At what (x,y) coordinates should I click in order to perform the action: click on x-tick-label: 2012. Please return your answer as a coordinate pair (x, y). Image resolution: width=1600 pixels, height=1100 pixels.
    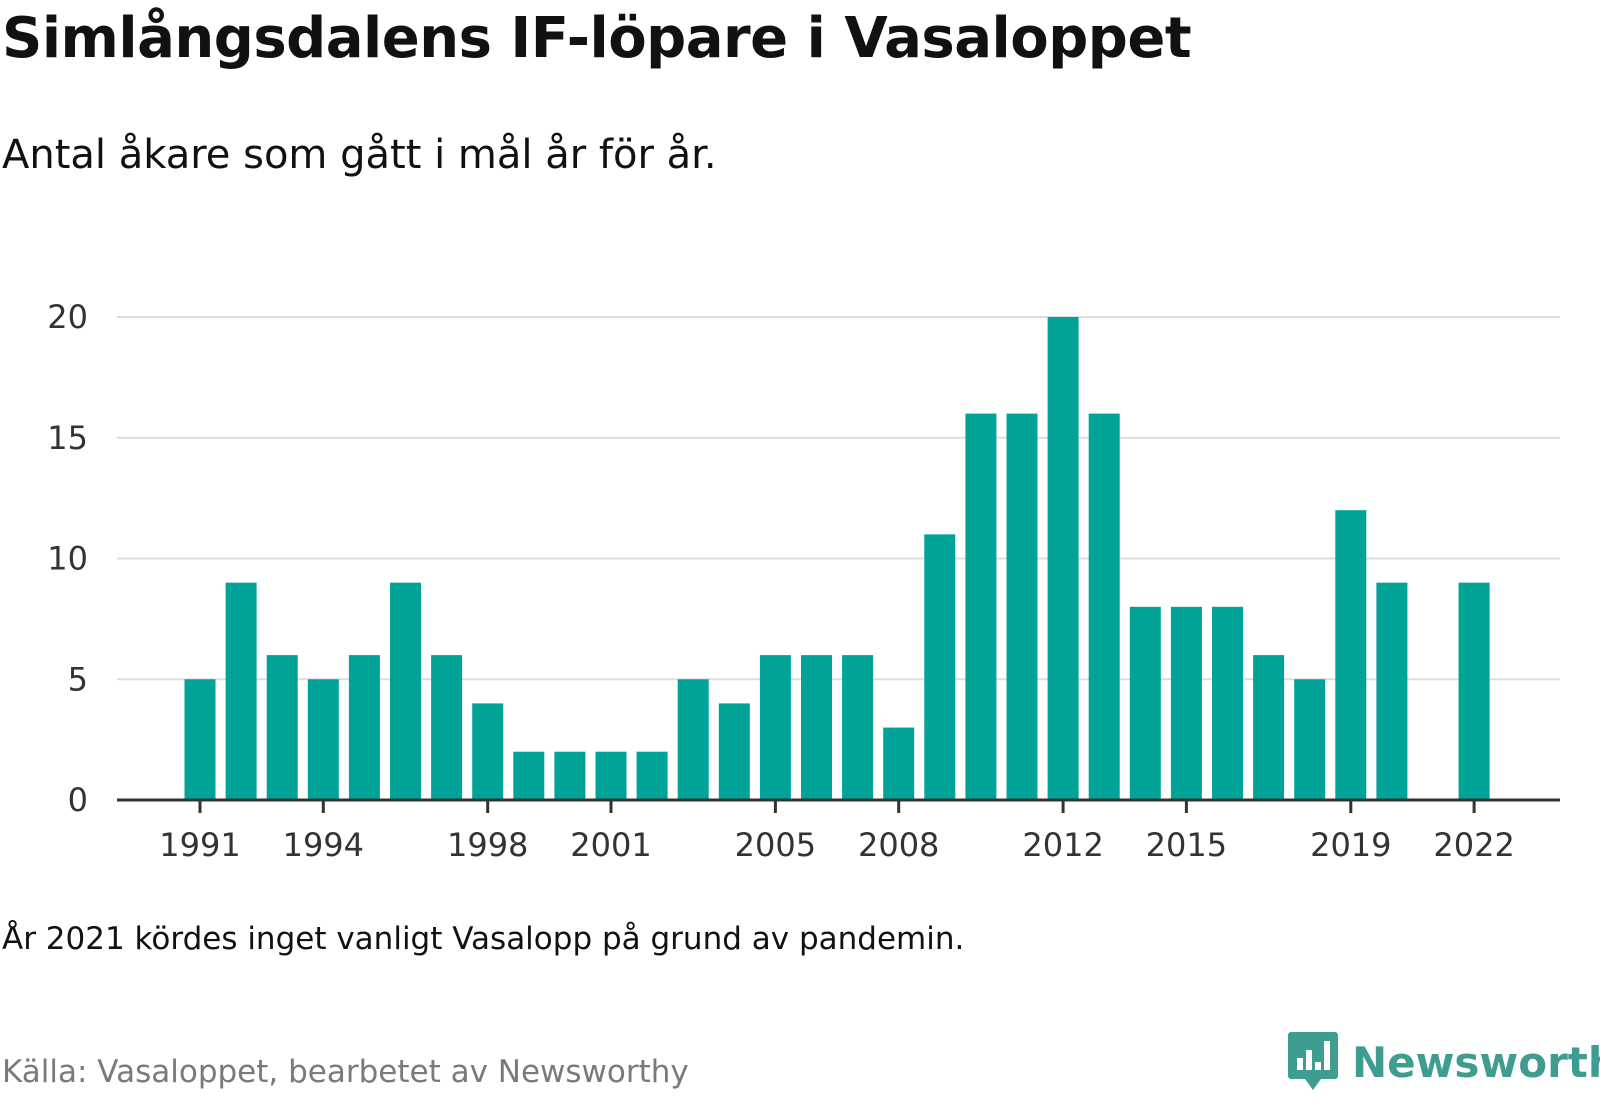
    Looking at the image, I should click on (1062, 845).